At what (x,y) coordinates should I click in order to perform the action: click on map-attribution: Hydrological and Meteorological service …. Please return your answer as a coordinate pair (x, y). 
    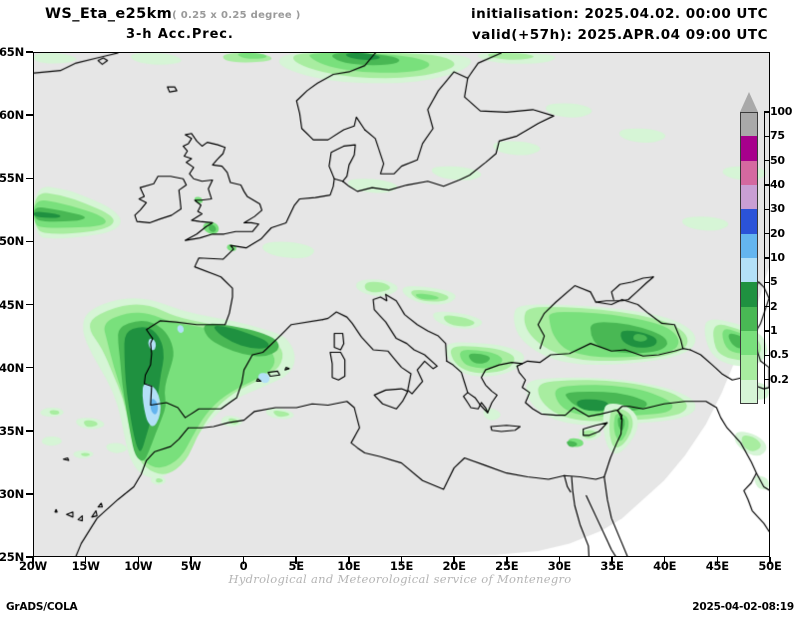
    Looking at the image, I should click on (400, 579).